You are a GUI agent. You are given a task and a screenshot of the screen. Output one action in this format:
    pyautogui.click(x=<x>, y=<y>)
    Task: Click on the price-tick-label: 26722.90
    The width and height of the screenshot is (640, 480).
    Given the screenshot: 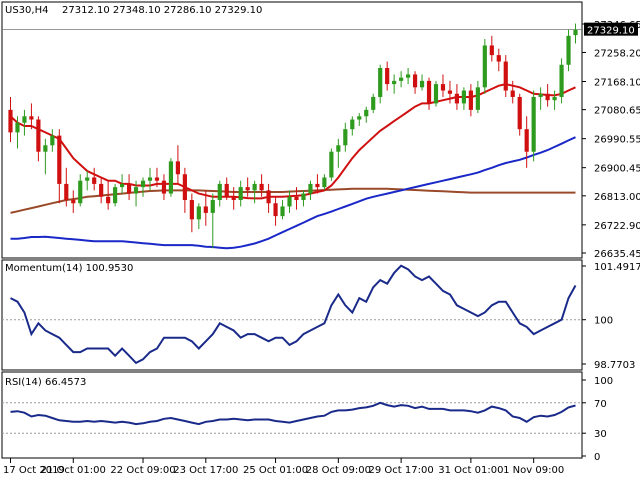 What is the action you would take?
    pyautogui.click(x=617, y=226)
    